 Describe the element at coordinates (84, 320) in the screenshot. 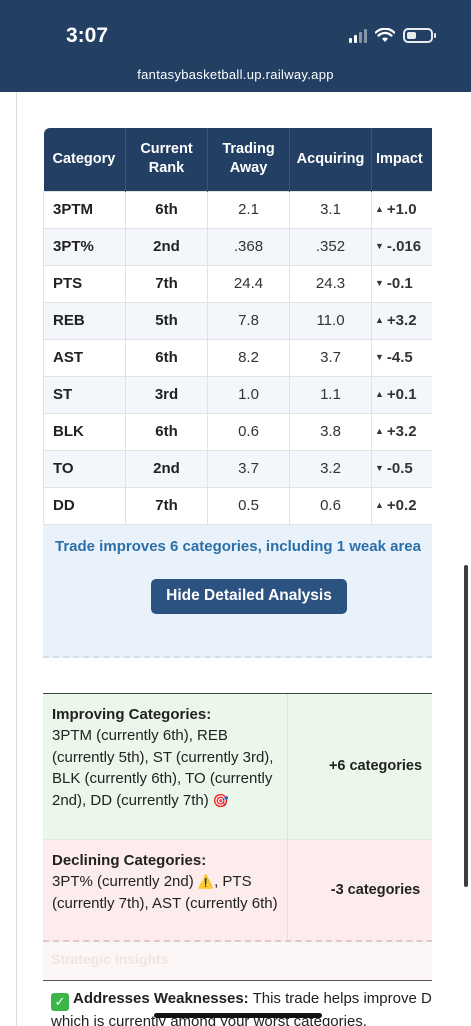

I see `category-cell: REB` at that location.